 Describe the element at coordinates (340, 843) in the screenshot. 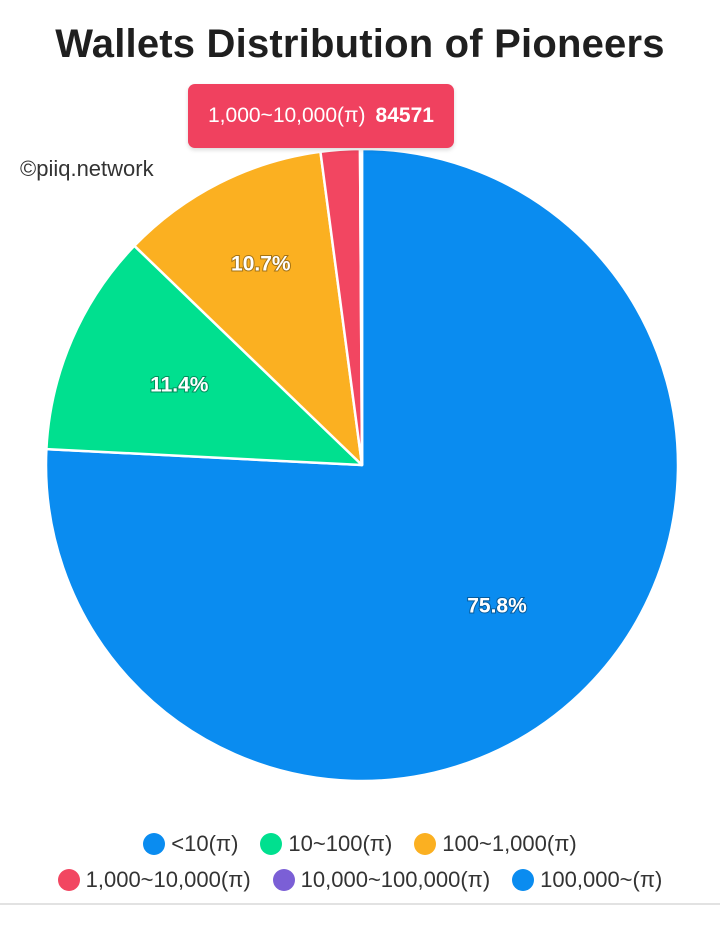

I see `legend-label: 10~100(π)` at that location.